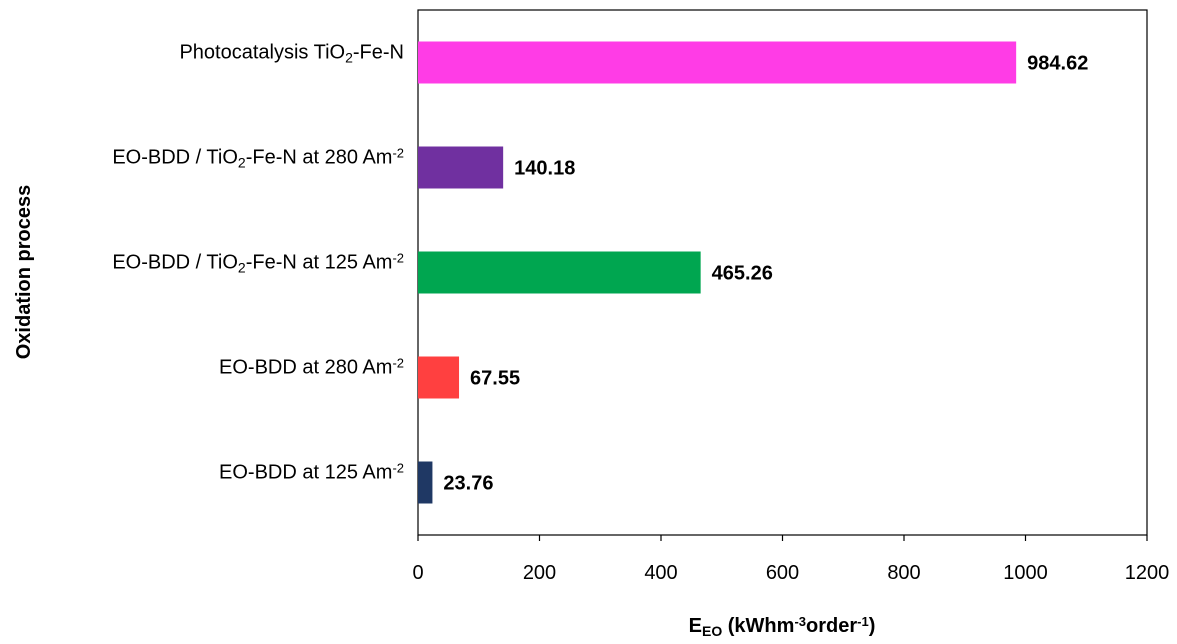 Image resolution: width=1177 pixels, height=644 pixels. What do you see at coordinates (495, 379) in the screenshot?
I see `data-label: 67.55` at bounding box center [495, 379].